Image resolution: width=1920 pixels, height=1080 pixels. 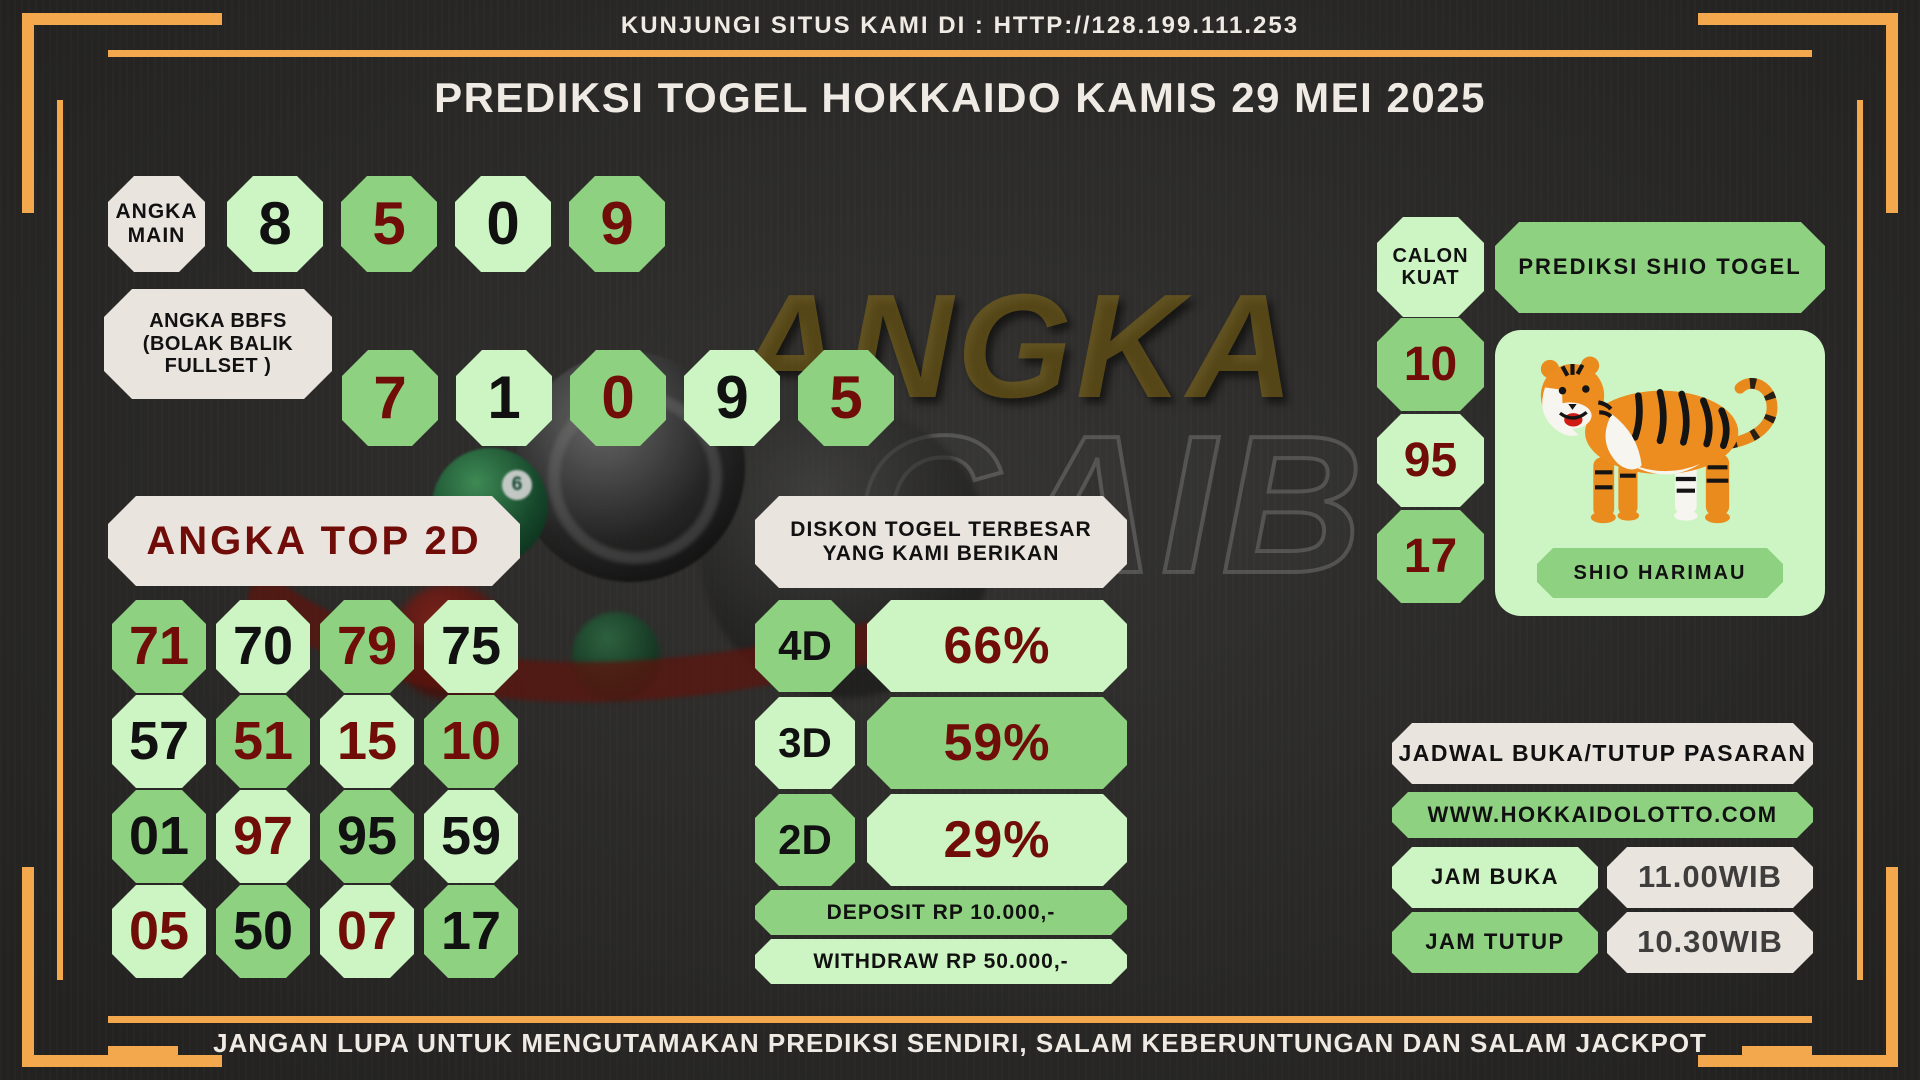 What do you see at coordinates (805, 646) in the screenshot?
I see `diskon-grade-label: 4D` at bounding box center [805, 646].